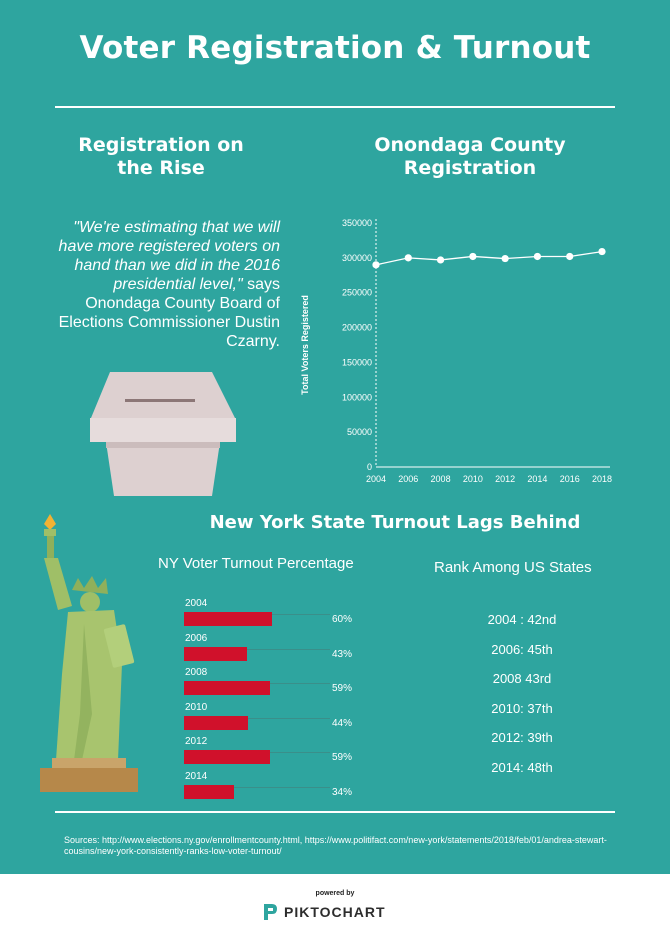 Image resolution: width=670 pixels, height=940 pixels. What do you see at coordinates (305, 345) in the screenshot?
I see `y-axis-label: Total Voters Registered` at bounding box center [305, 345].